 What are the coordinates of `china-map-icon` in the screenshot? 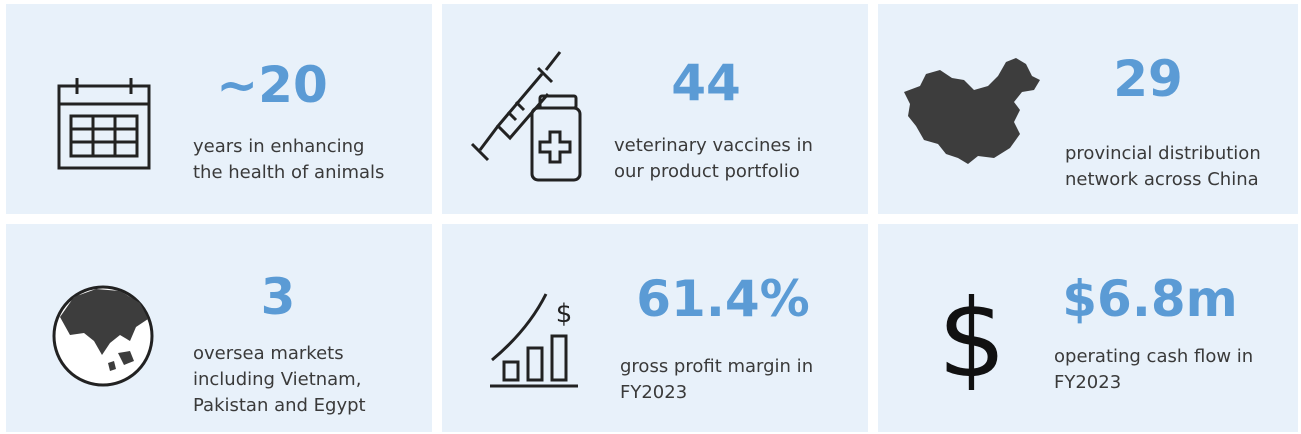 It's located at (972, 111).